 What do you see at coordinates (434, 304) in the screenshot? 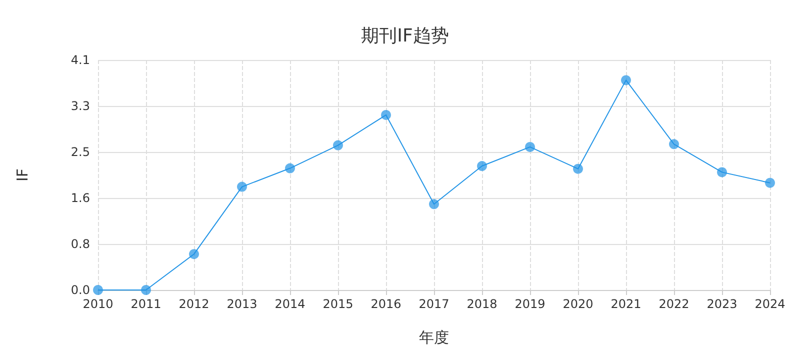
I see `x-tick-label: 2017` at bounding box center [434, 304].